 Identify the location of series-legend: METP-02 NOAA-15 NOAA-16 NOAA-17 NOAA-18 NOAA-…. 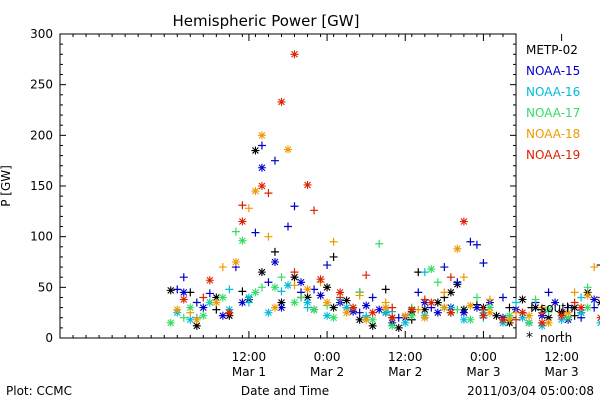
(553, 102).